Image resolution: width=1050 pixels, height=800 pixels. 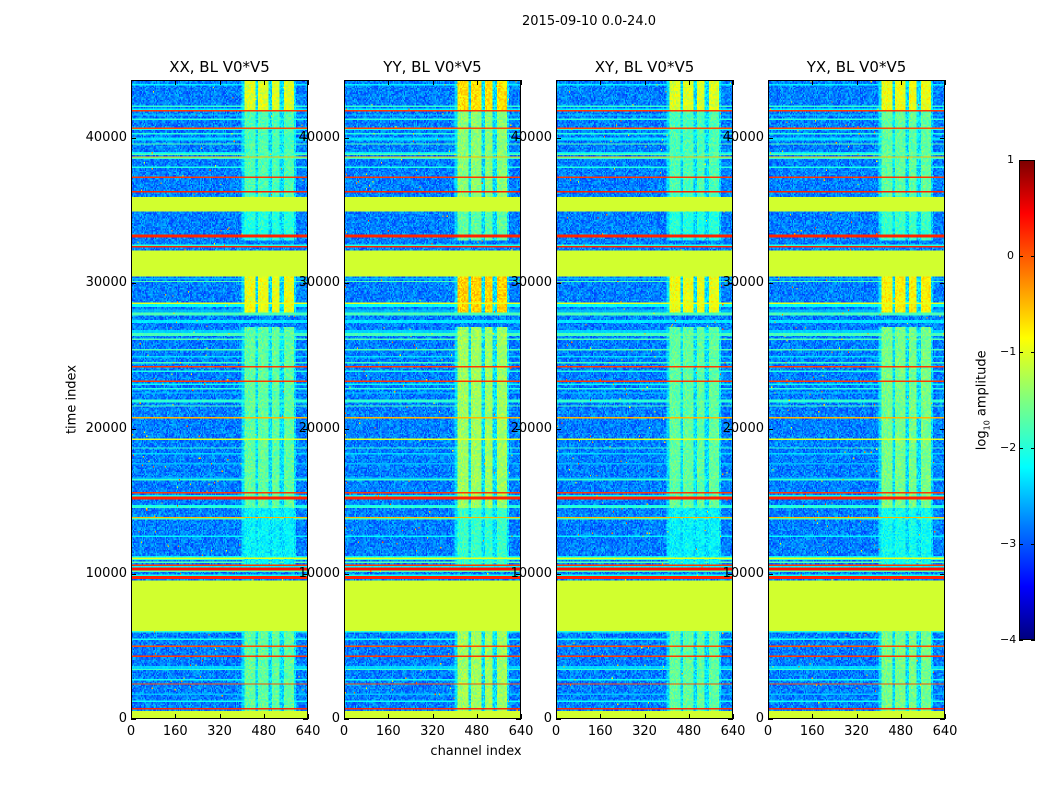 What do you see at coordinates (106, 428) in the screenshot?
I see `y-tick-label: 20000` at bounding box center [106, 428].